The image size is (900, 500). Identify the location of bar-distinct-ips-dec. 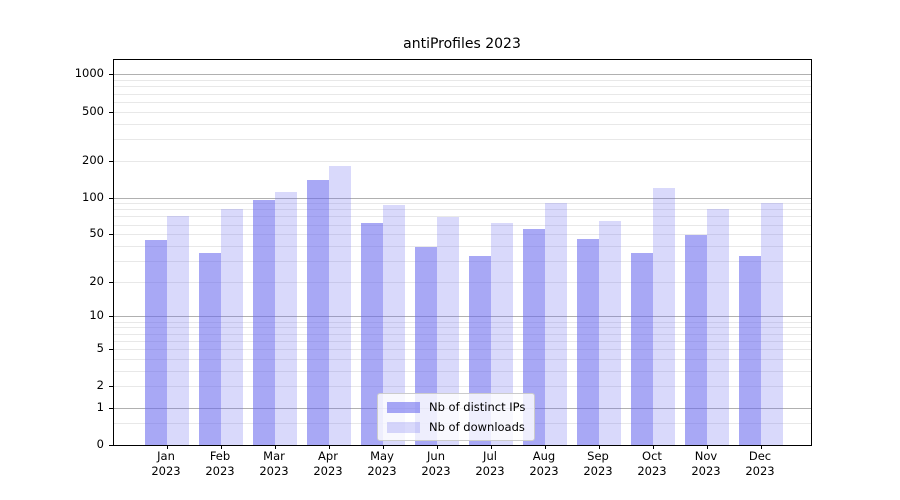
(750, 350).